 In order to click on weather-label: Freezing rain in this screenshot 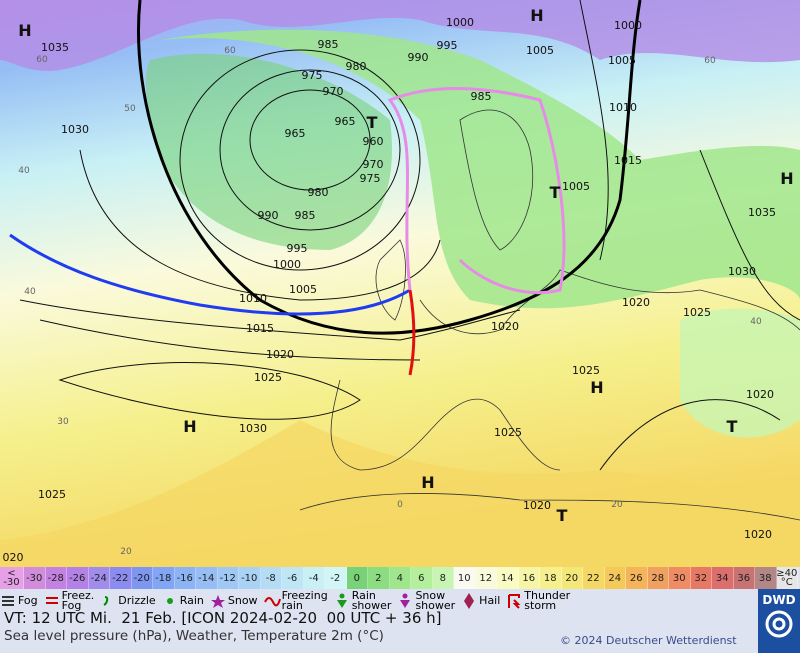, I will do `click(304, 601)`.